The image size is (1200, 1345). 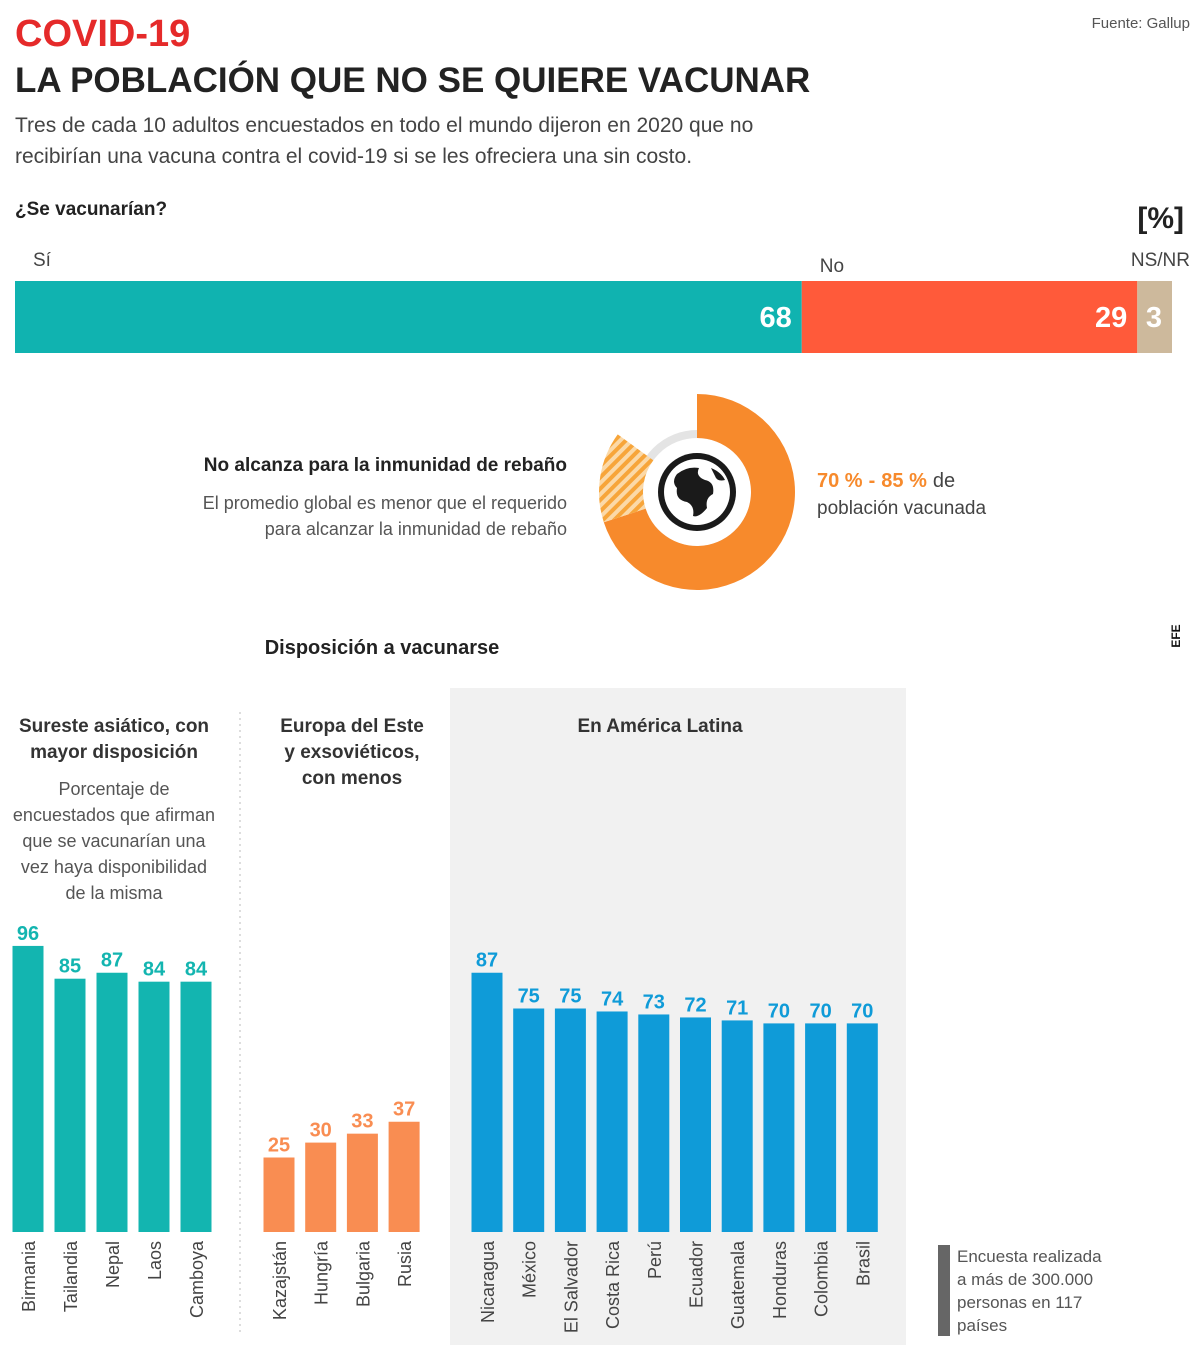 I want to click on range-high: 85 %, so click(x=904, y=481).